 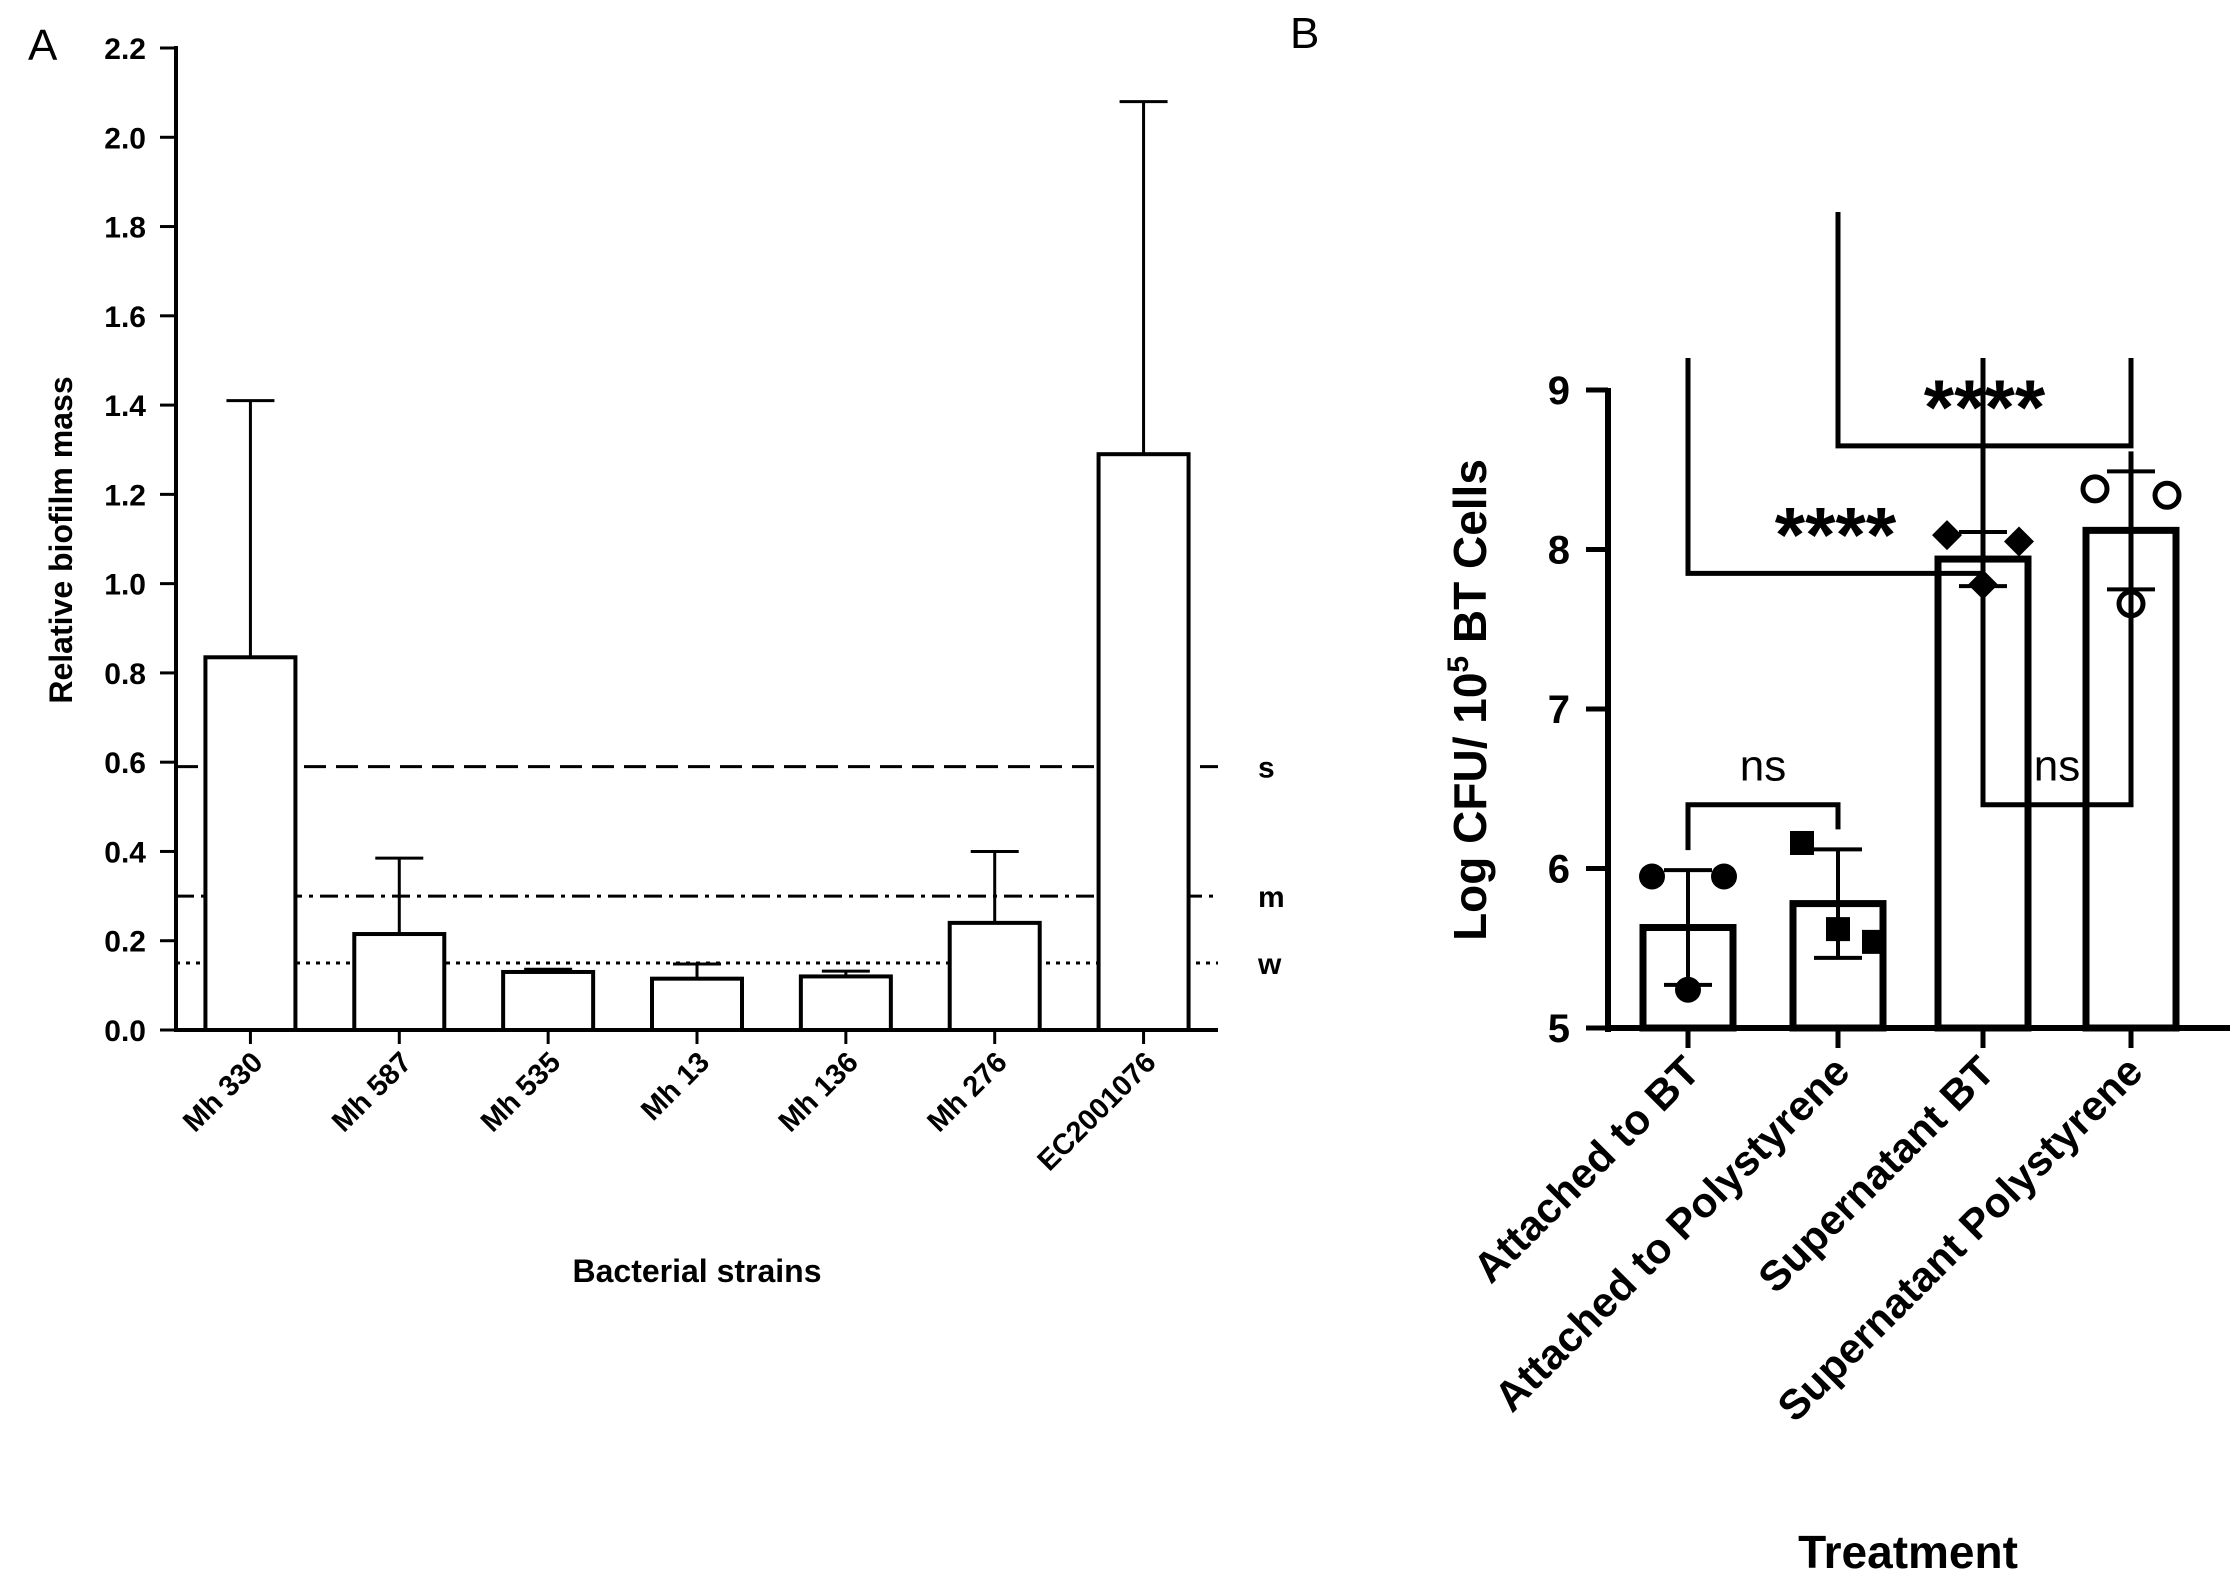 I want to click on y-label-exponent: 5, so click(x=1458, y=664).